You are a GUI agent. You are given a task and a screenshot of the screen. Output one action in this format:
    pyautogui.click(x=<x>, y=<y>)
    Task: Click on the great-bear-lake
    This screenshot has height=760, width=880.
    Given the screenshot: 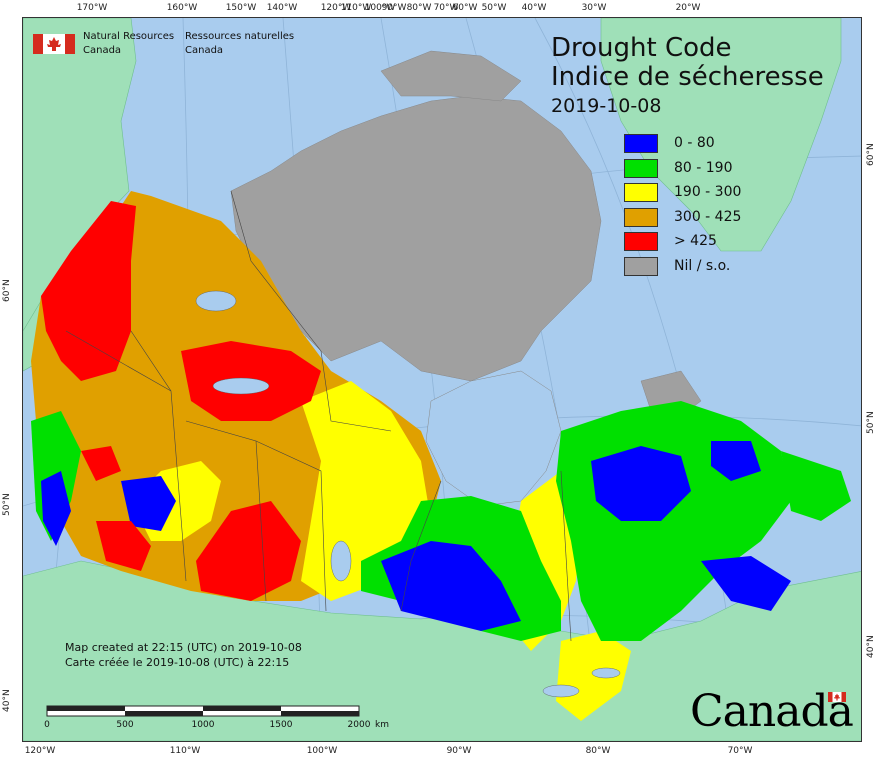 What is the action you would take?
    pyautogui.click(x=216, y=301)
    